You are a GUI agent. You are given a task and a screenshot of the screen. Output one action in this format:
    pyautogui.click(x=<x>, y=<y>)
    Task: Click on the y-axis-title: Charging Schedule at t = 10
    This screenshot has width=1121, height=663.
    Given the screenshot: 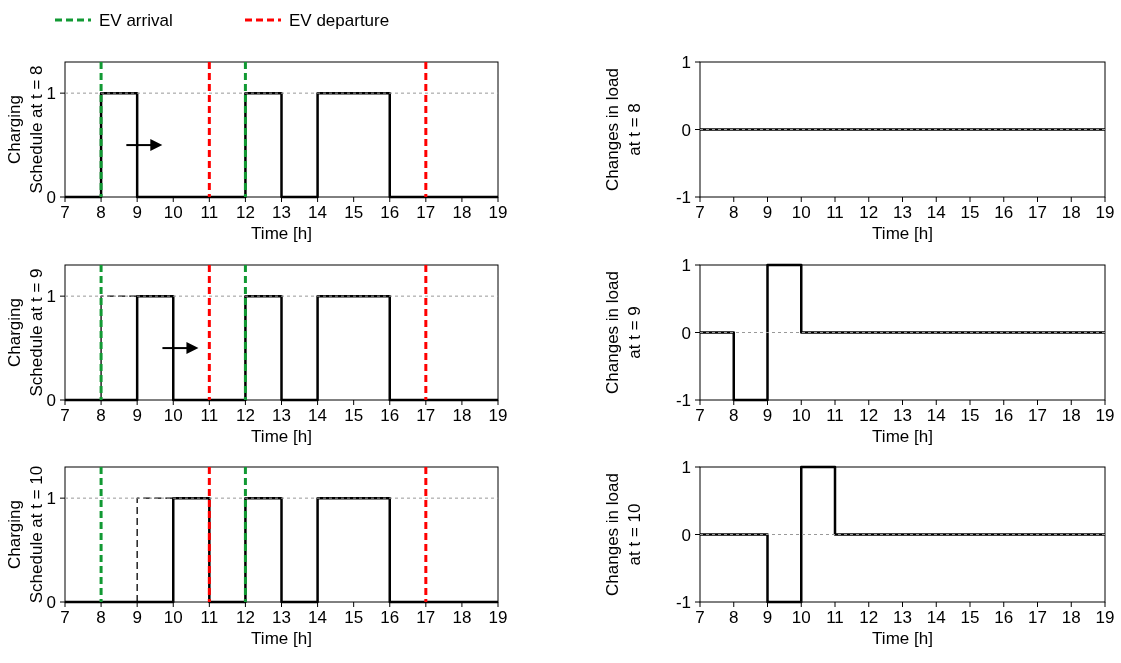 What is the action you would take?
    pyautogui.click(x=25, y=534)
    